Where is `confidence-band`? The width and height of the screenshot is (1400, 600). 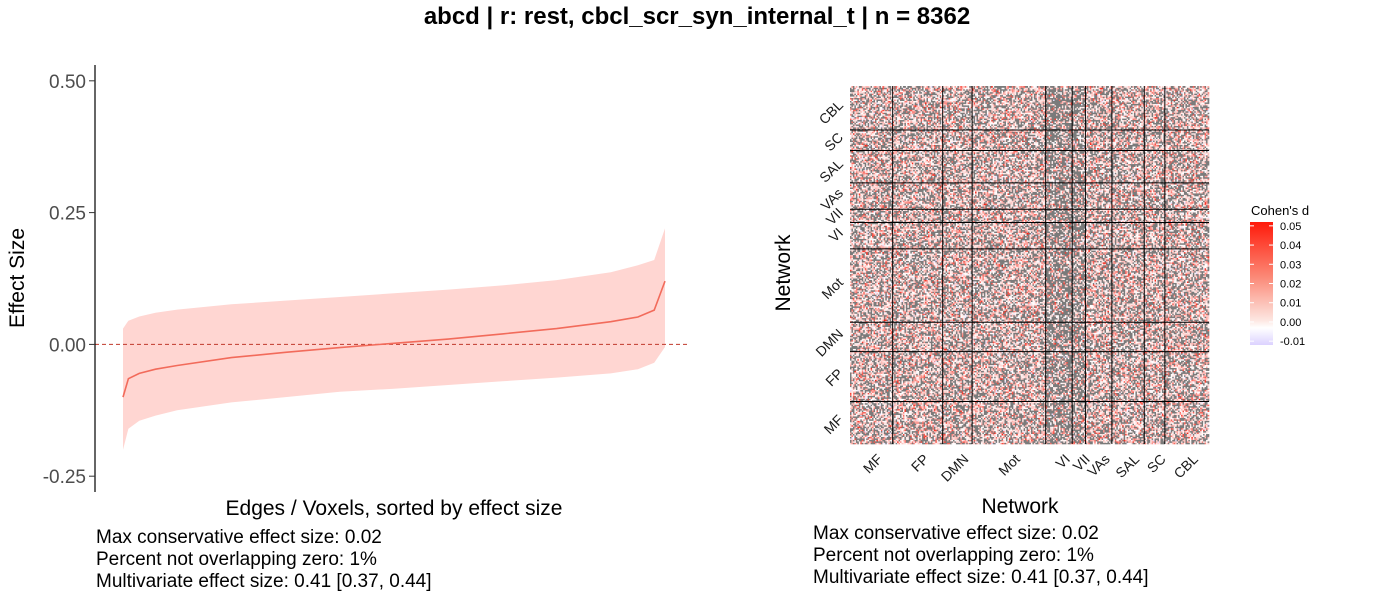 confidence-band is located at coordinates (394, 338).